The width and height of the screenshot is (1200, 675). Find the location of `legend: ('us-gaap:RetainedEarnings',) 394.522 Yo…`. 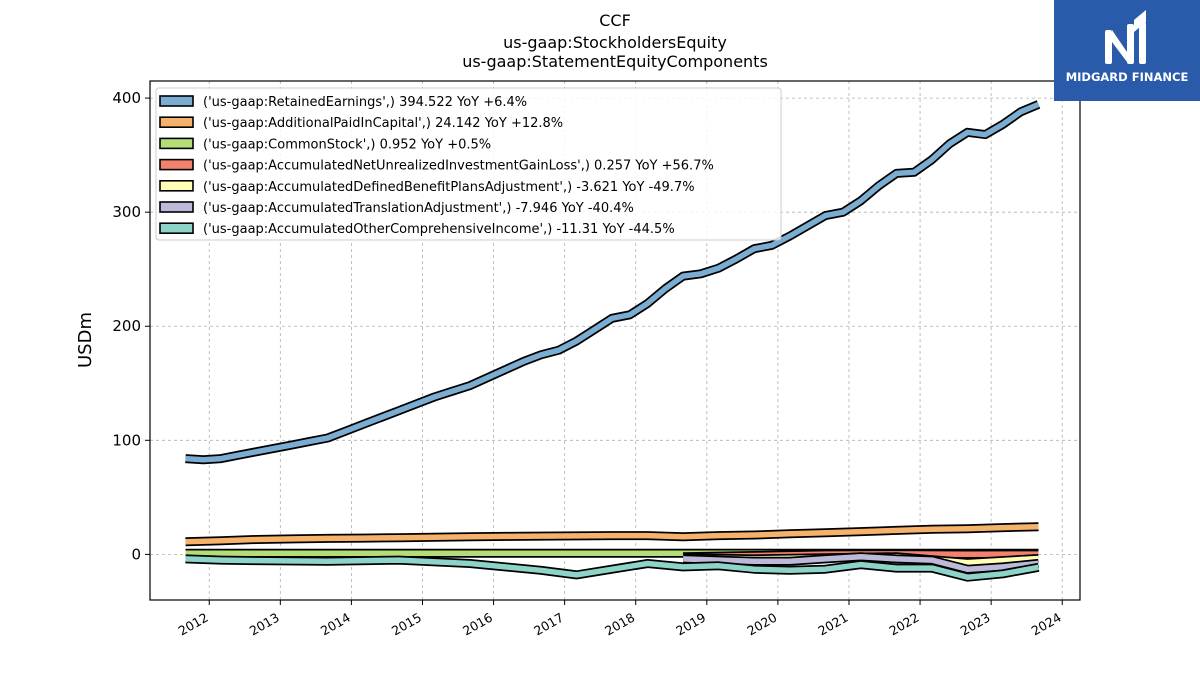

legend: ('us-gaap:RetainedEarnings',) 394.522 Yo… is located at coordinates (468, 164).